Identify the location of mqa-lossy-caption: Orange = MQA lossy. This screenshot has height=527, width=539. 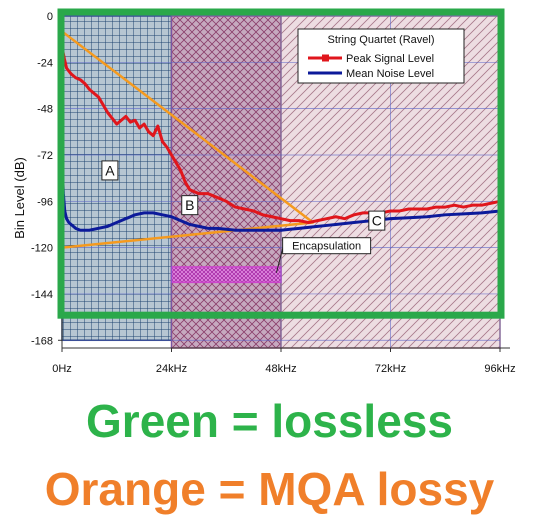
(269, 489).